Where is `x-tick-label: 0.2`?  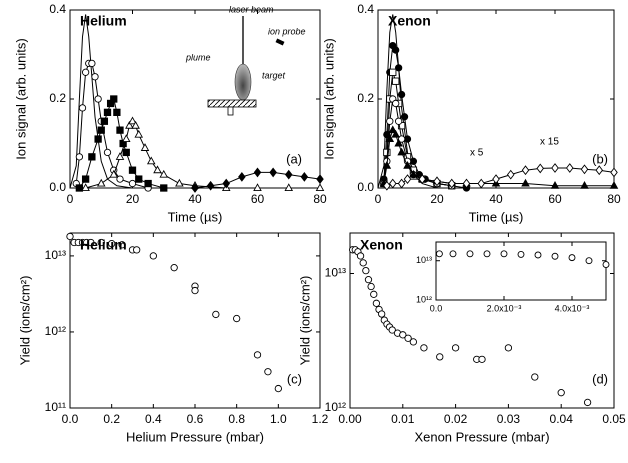 x-tick-label: 0.2 is located at coordinates (111, 419).